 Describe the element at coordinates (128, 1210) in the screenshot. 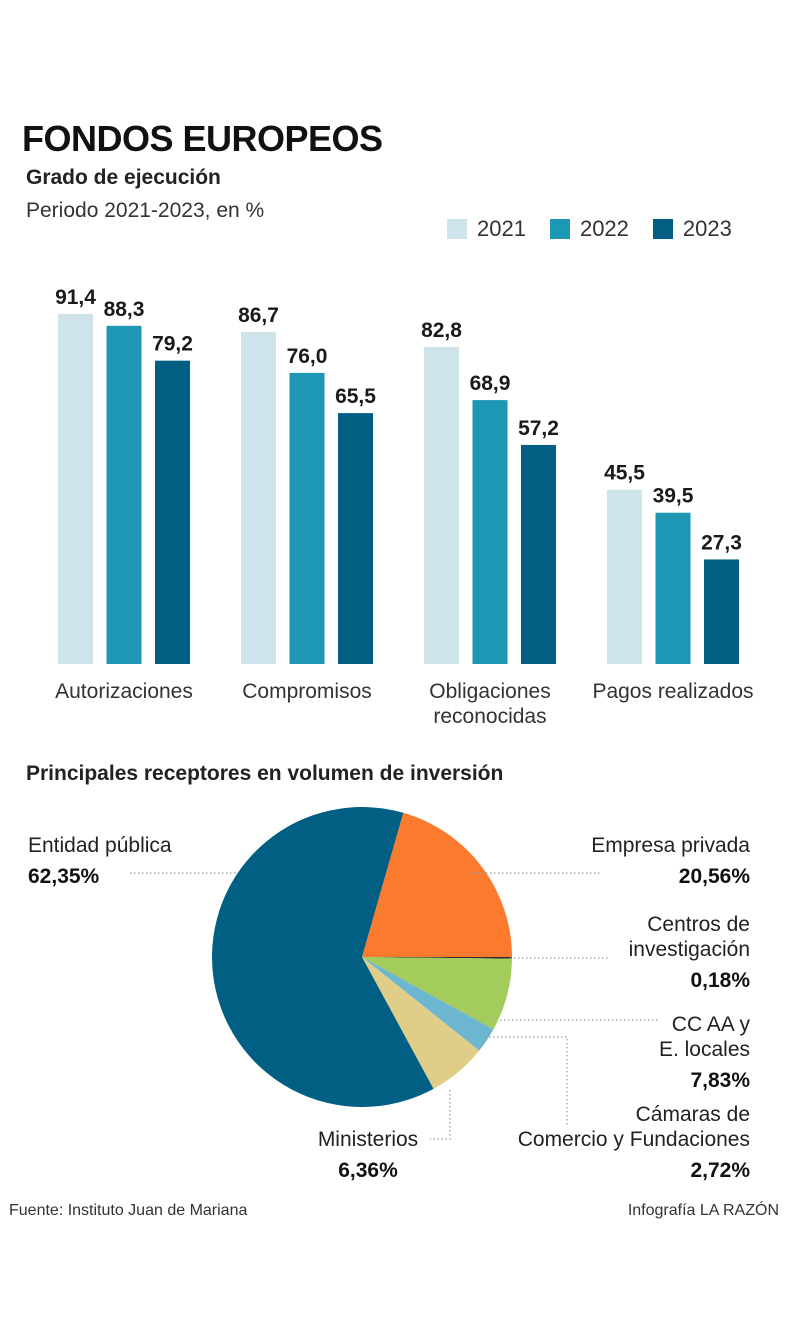

I see `source-note: Fuente: Instituto Juan de Mariana` at that location.